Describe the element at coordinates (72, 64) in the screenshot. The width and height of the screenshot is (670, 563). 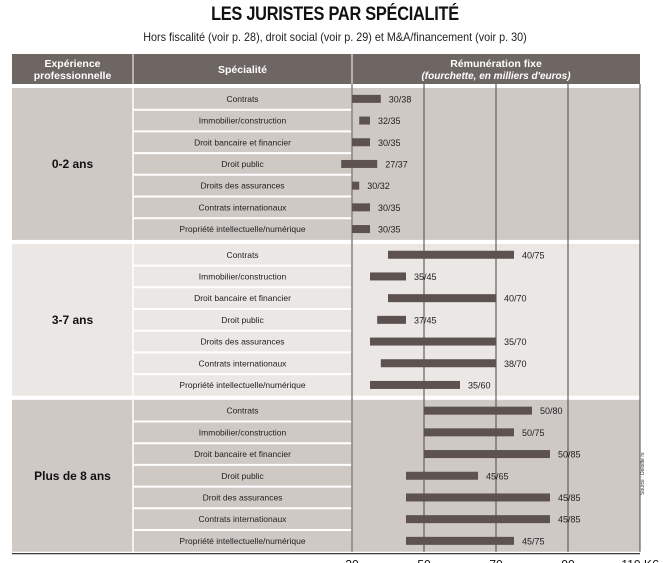
I see `header-experience: Expérience` at that location.